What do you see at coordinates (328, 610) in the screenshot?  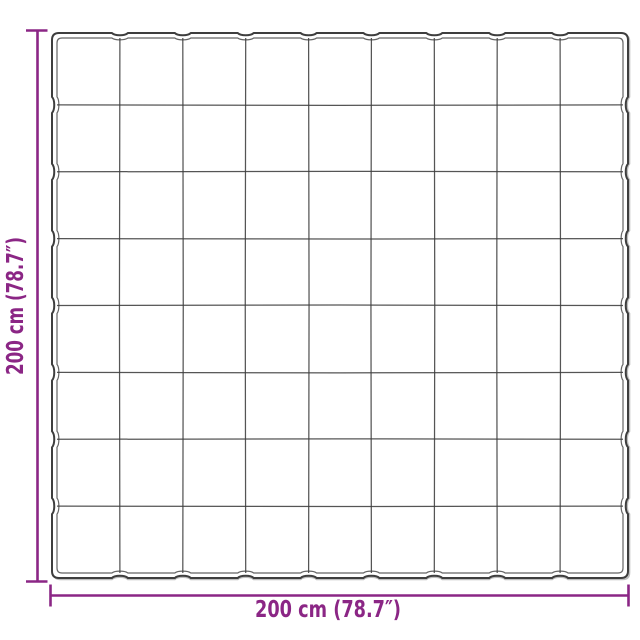 I see `width-dimension-label: 200 cm (78.7″)` at bounding box center [328, 610].